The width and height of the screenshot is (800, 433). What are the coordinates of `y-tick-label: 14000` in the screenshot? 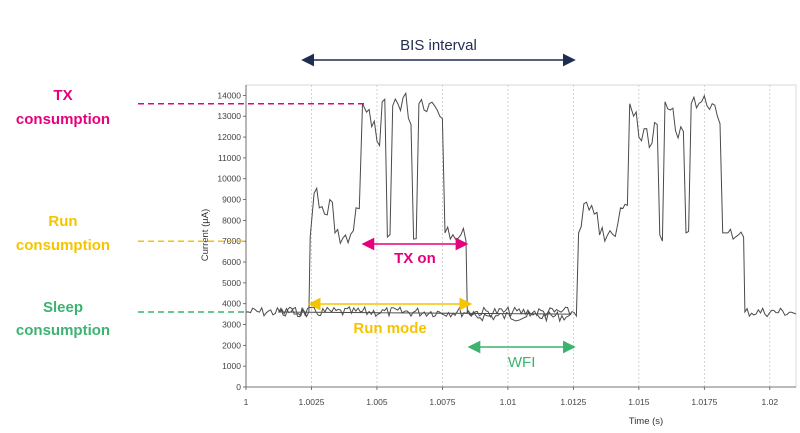 It's located at (229, 95).